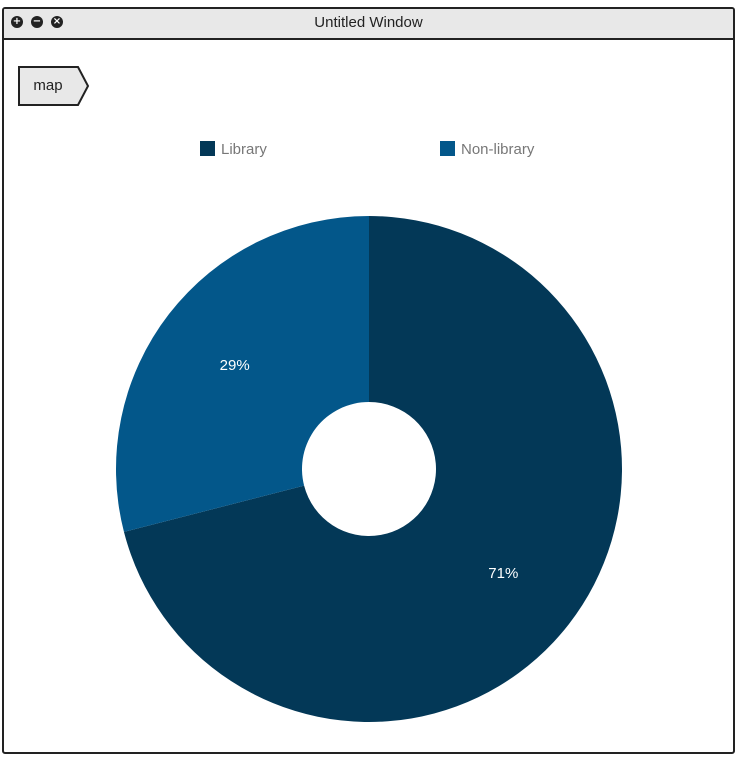 The width and height of the screenshot is (739, 757). Describe the element at coordinates (235, 365) in the screenshot. I see `slice-value-label: 29%` at that location.